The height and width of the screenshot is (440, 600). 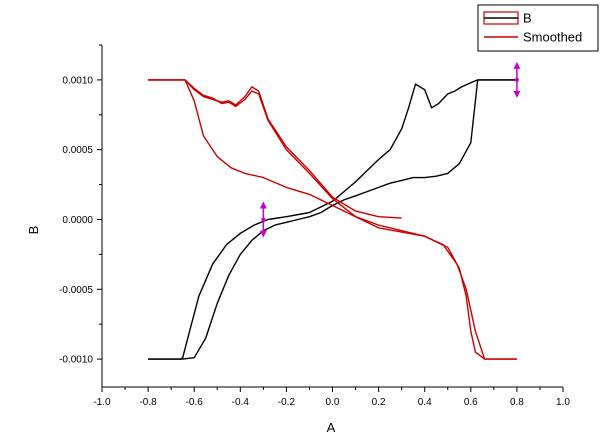 What do you see at coordinates (532, 28) in the screenshot?
I see `legend-items: B Smoothed` at bounding box center [532, 28].